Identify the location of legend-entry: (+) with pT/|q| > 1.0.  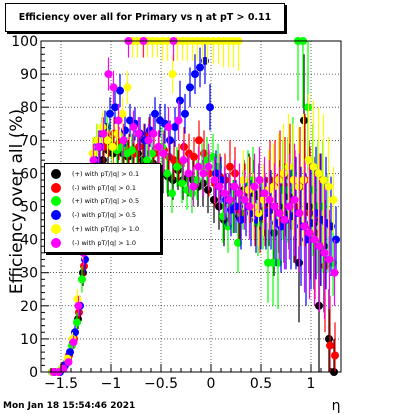
(102, 229).